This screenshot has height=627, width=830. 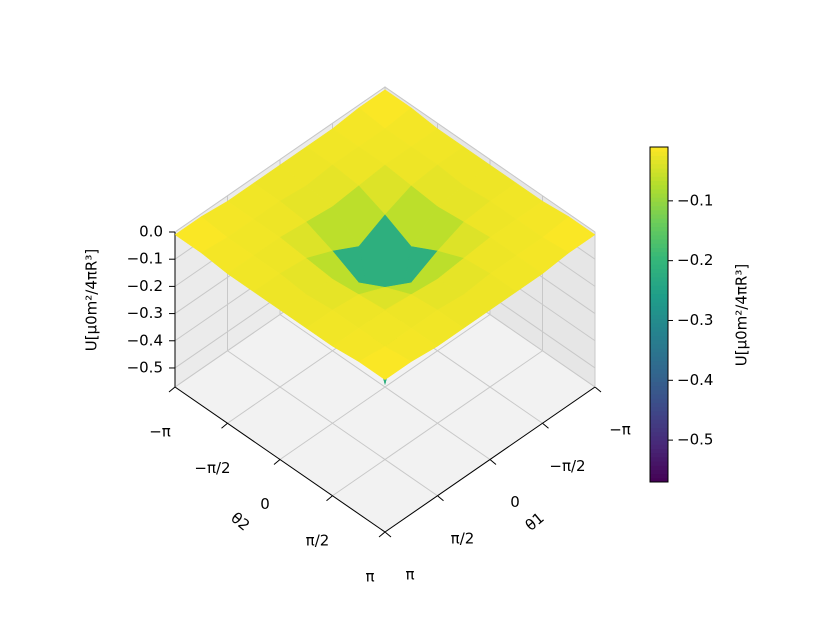 I want to click on x-tick-label: −π/2, so click(x=567, y=466).